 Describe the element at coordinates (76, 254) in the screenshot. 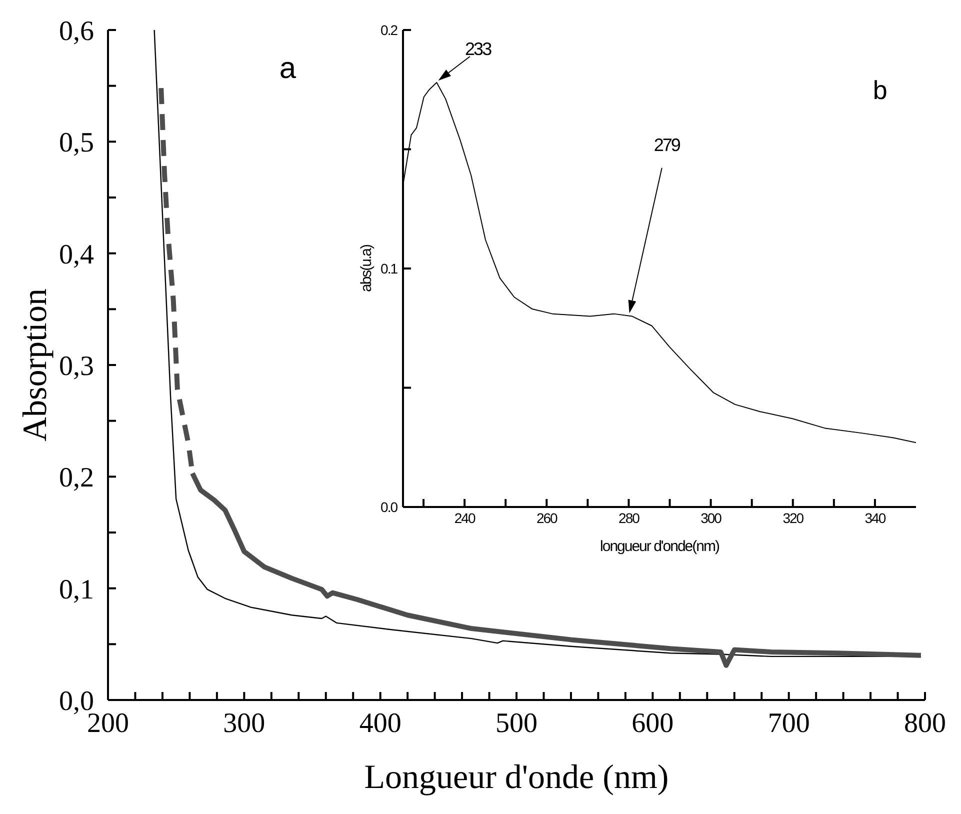

I see `y-tick-label: 0,4` at that location.